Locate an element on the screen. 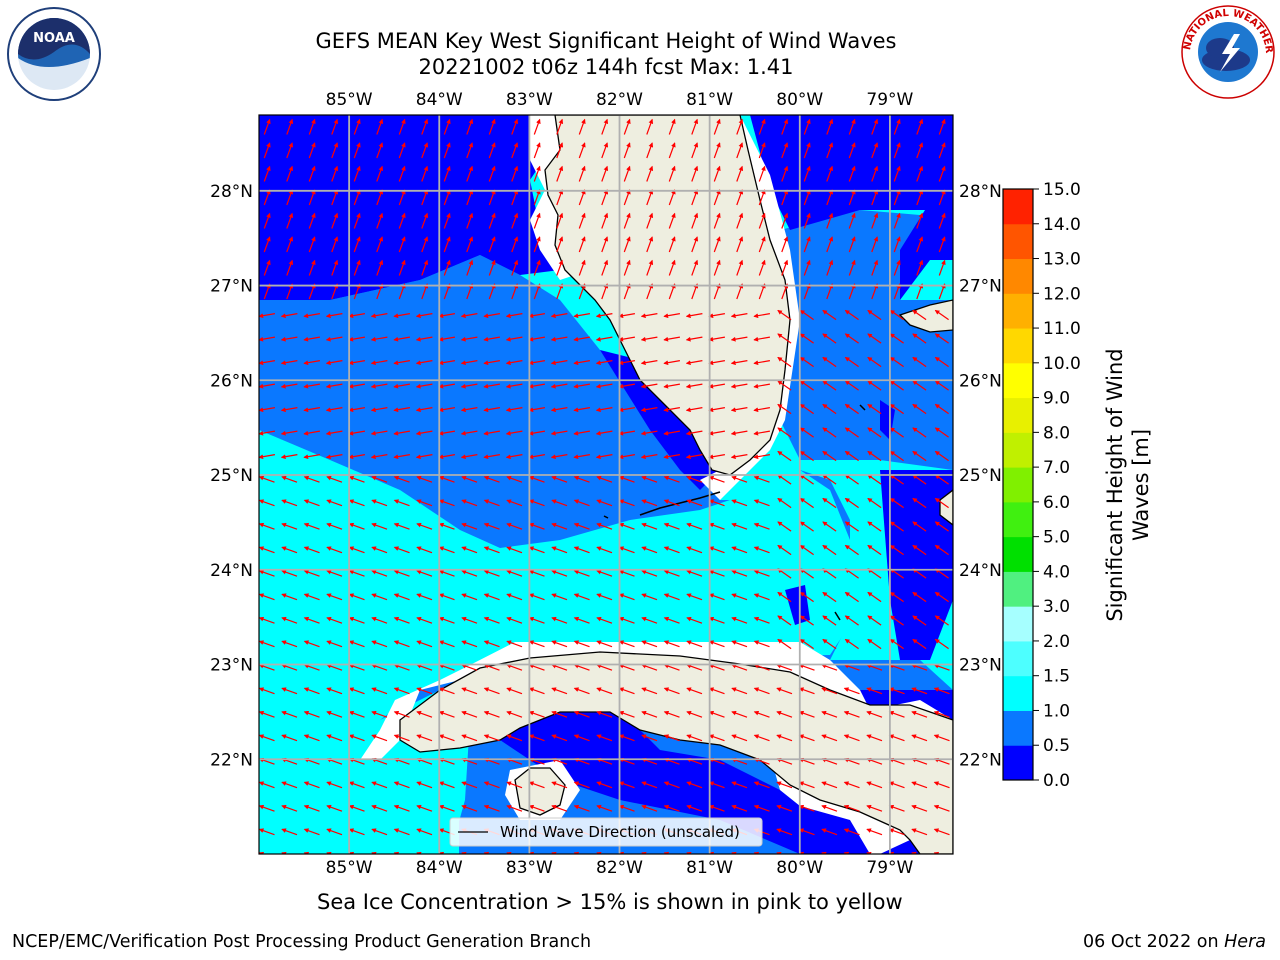 Image resolution: width=1280 pixels, height=960 pixels. colorbar-tick-label: 1.5 is located at coordinates (1056, 677).